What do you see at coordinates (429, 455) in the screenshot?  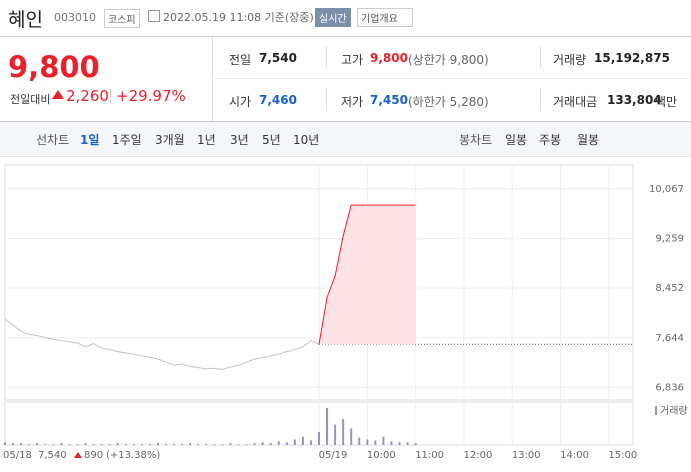 I see `x-tick-label: 11:00` at bounding box center [429, 455].